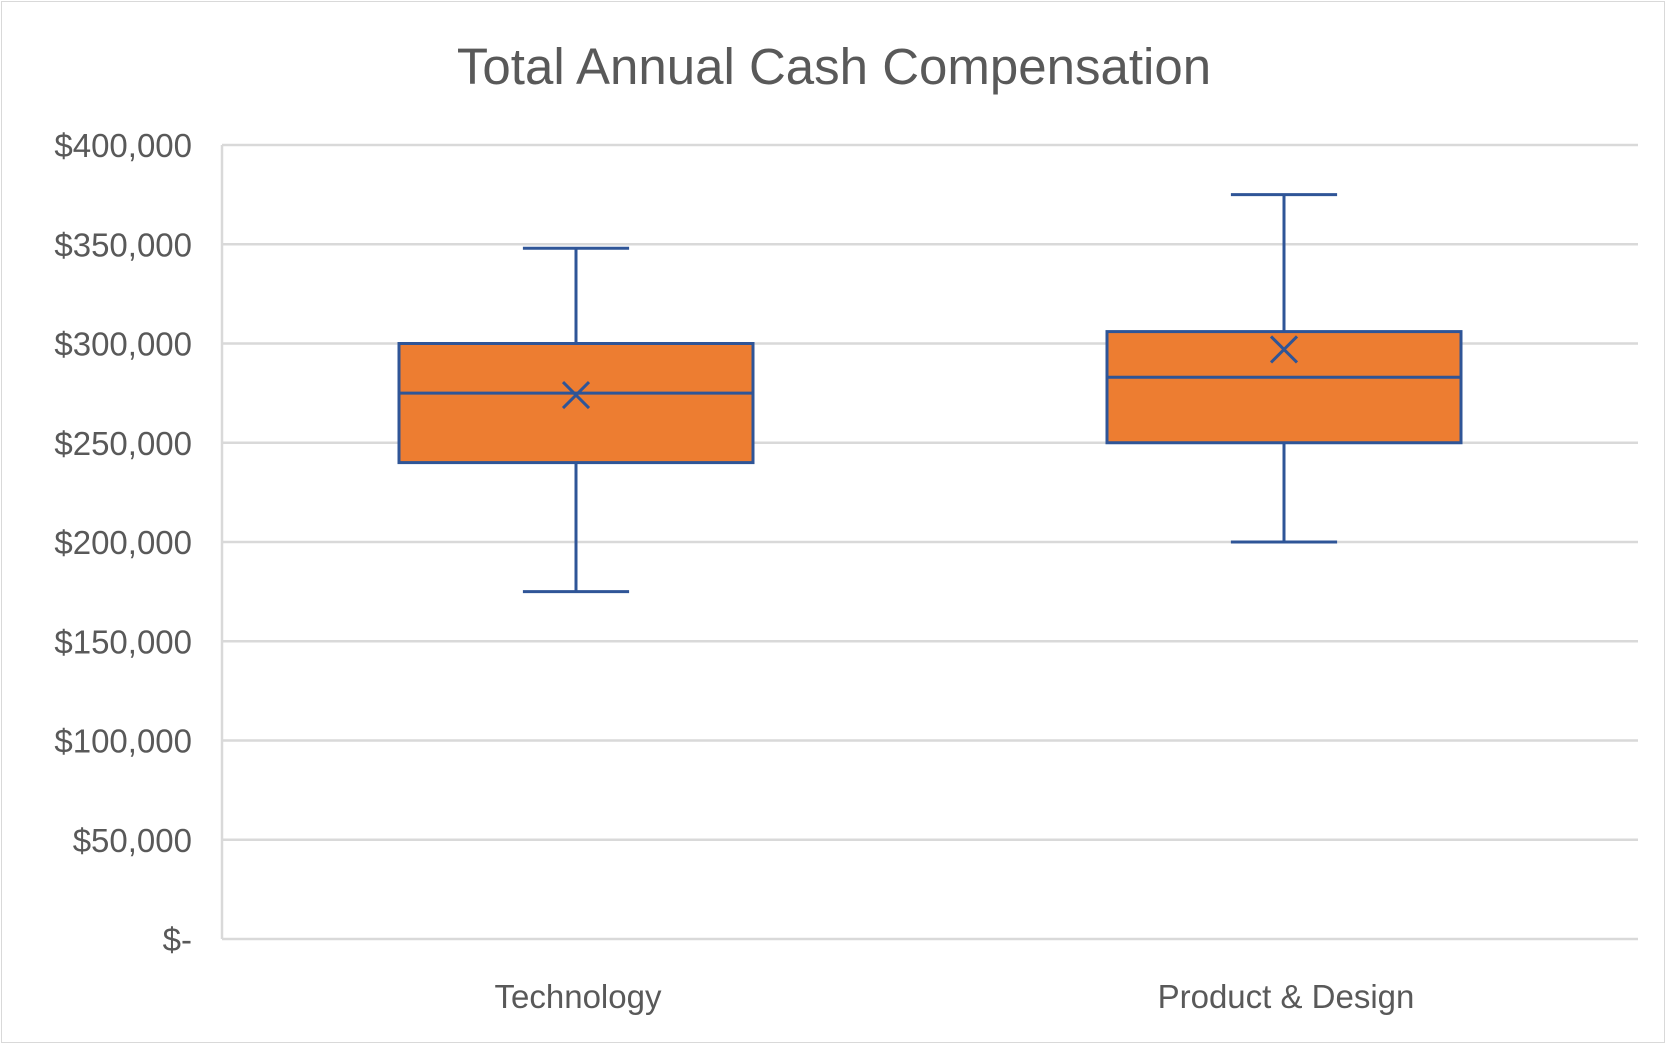 This screenshot has width=1668, height=1046. Describe the element at coordinates (123, 641) in the screenshot. I see `y-tick-label: $150,000` at that location.